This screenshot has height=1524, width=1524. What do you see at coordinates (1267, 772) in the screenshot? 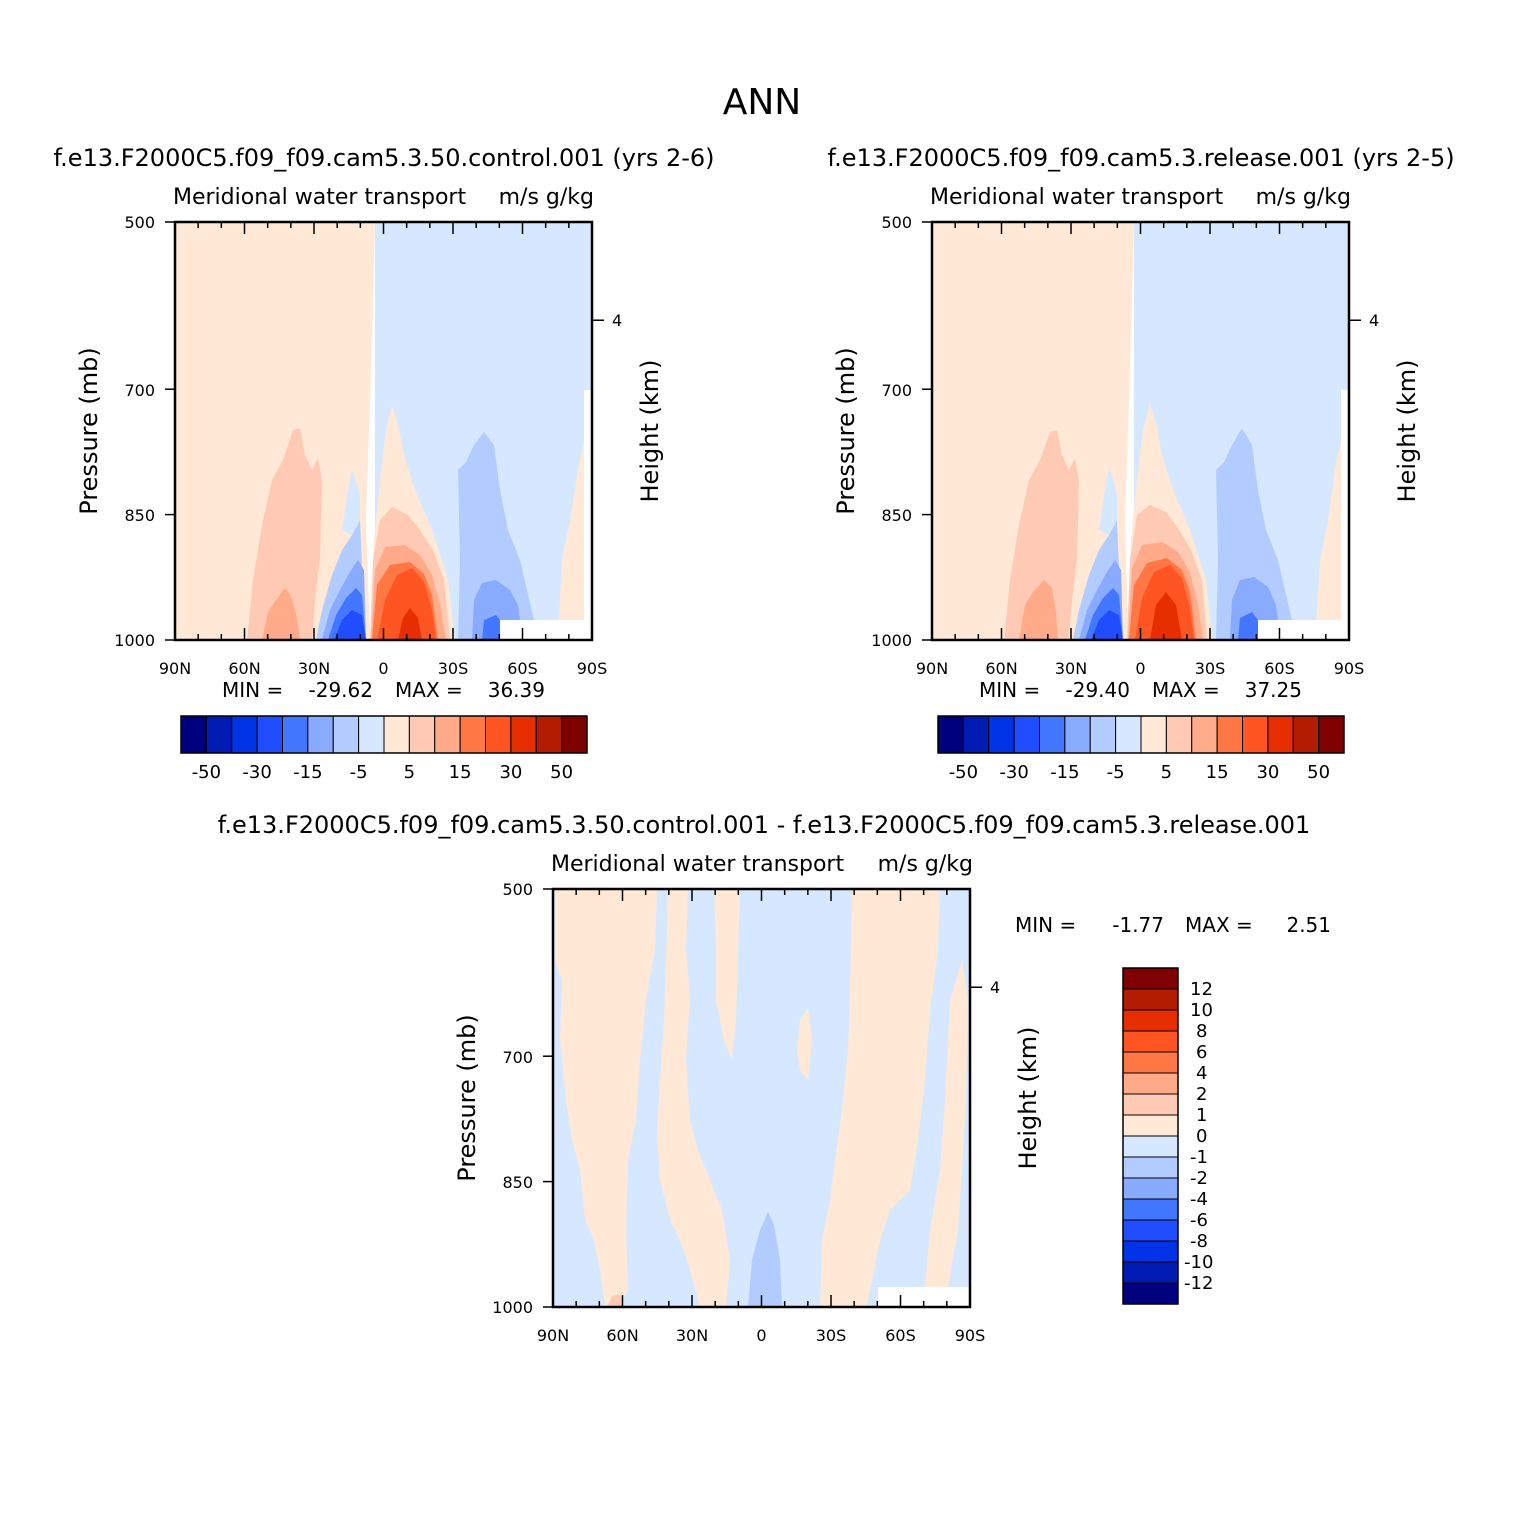
I see `panel-2-cb-tick-label: 30` at bounding box center [1267, 772].